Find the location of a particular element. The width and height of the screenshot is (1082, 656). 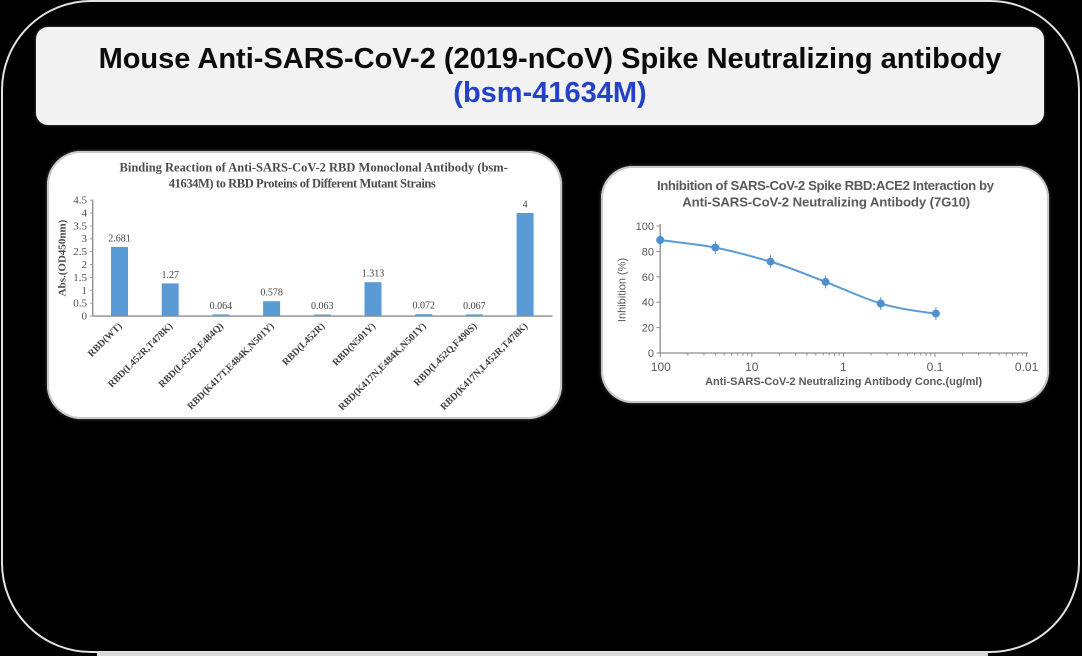

svg-text: 0.1 is located at coordinates (935, 367).